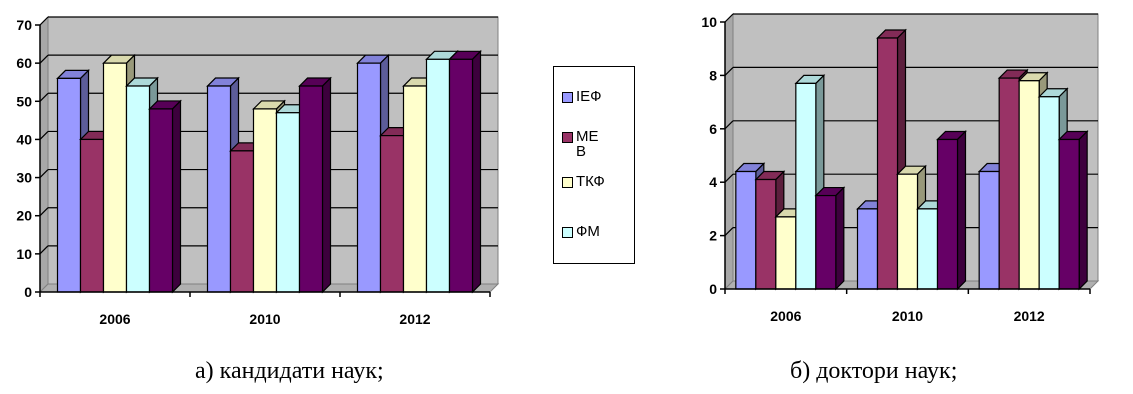 Image resolution: width=1133 pixels, height=394 pixels. I want to click on caption-candidates: а) кандидати наук;, so click(289, 371).